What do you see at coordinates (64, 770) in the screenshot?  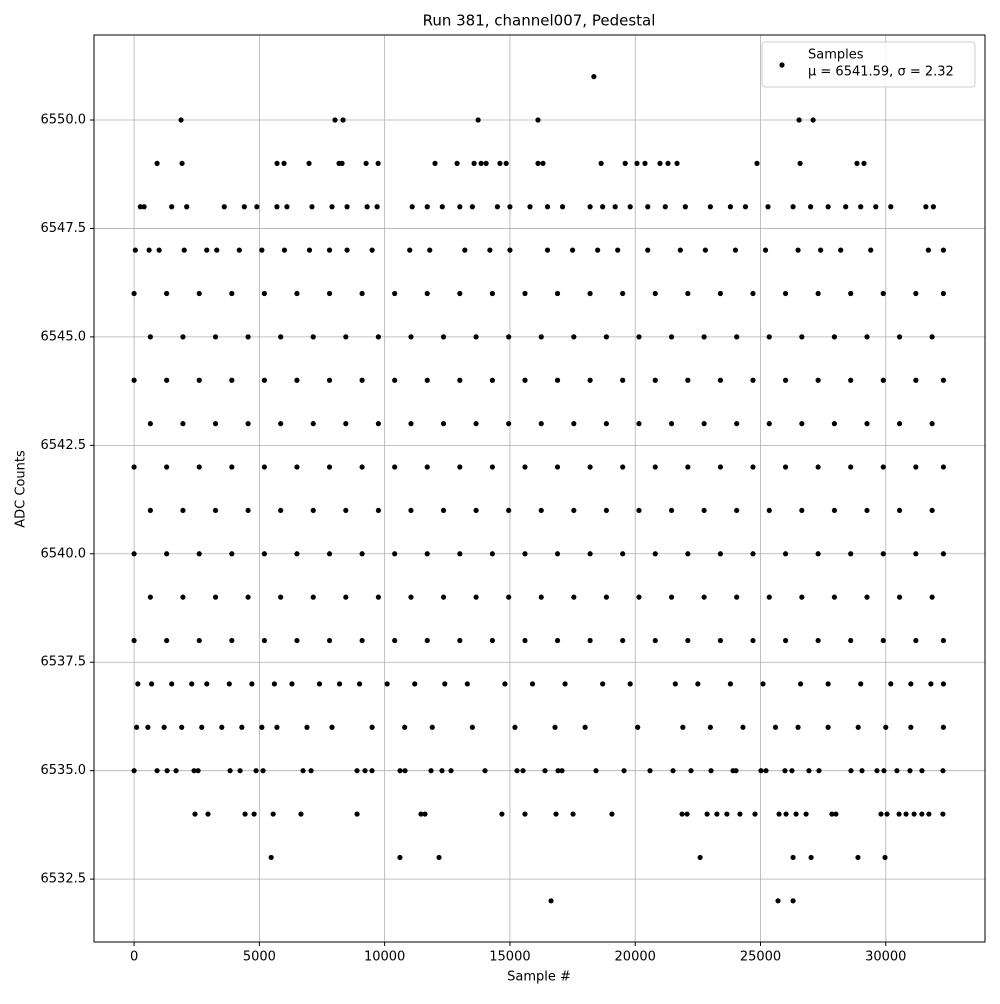 I see `y-tick-label: 6535.0` at bounding box center [64, 770].